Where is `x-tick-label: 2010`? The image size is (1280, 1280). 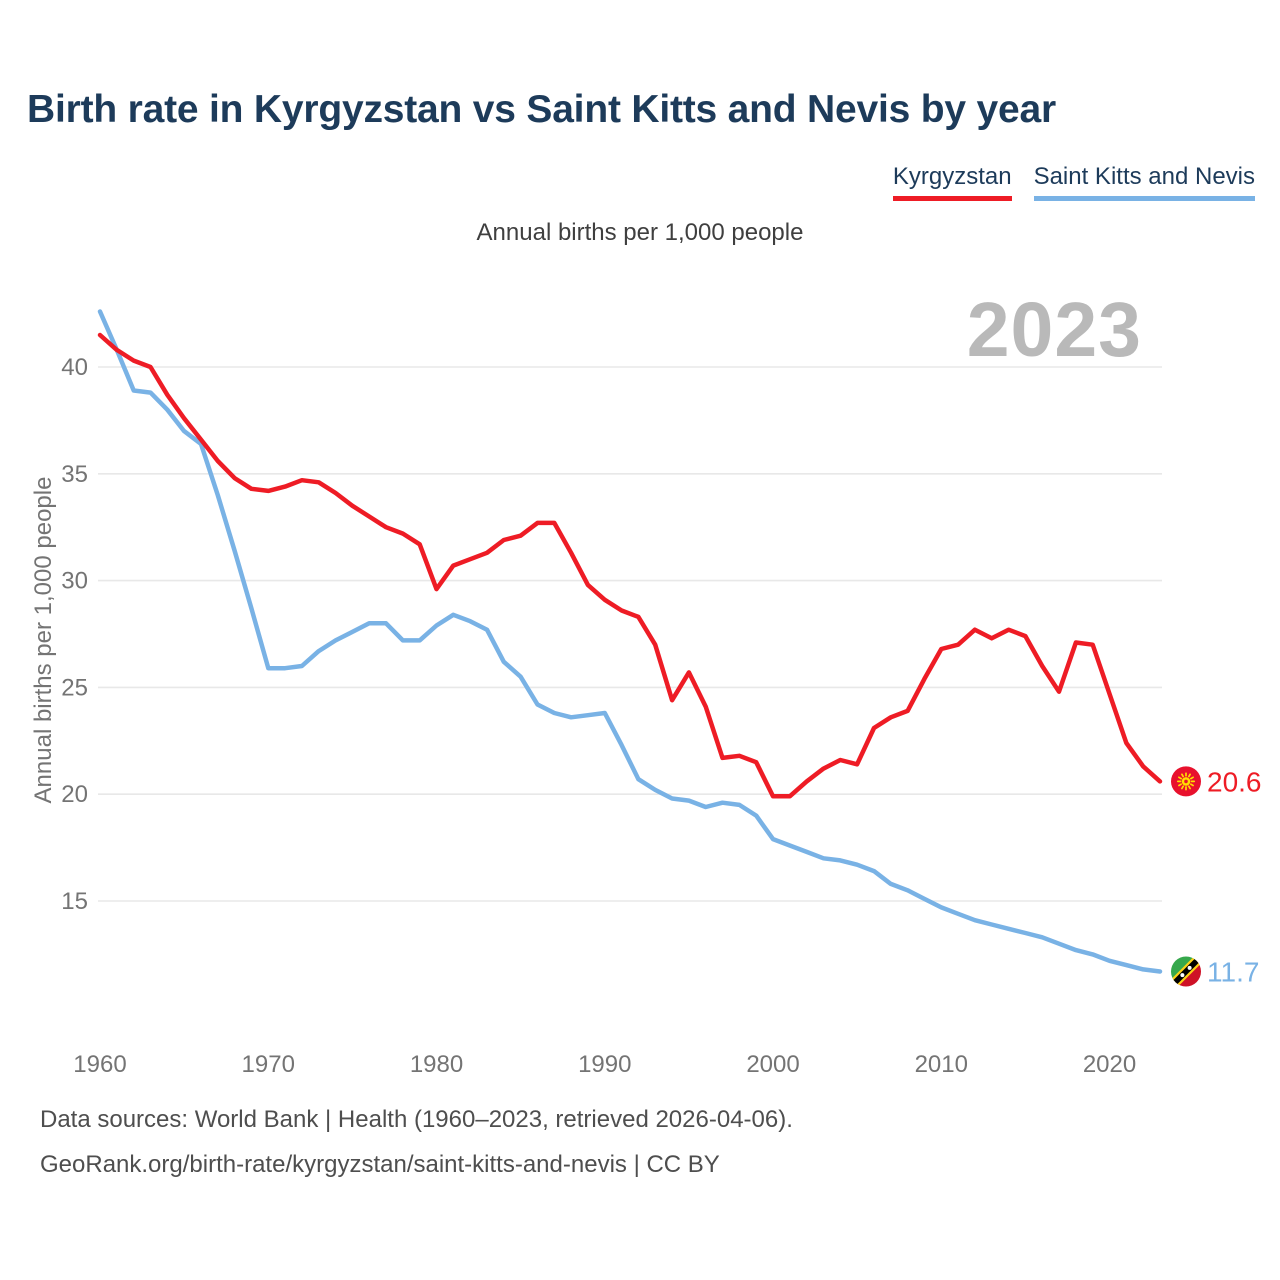 x-tick-label: 2010 is located at coordinates (941, 1064).